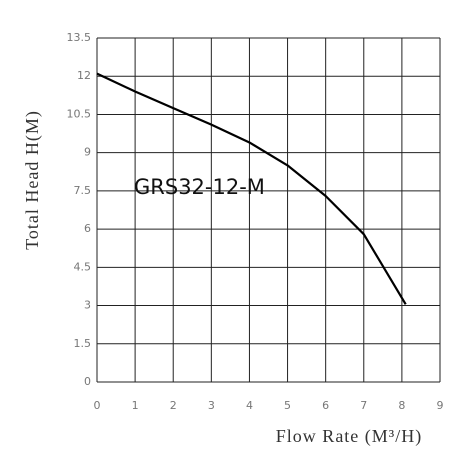 Image resolution: width=474 pixels, height=474 pixels. What do you see at coordinates (87, 228) in the screenshot?
I see `y-tick-label: 6` at bounding box center [87, 228].